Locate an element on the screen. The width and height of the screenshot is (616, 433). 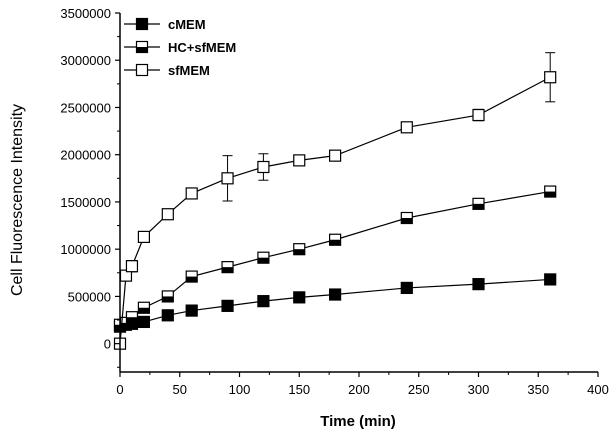
y-tick-label: 3500000 is located at coordinates (85, 13).